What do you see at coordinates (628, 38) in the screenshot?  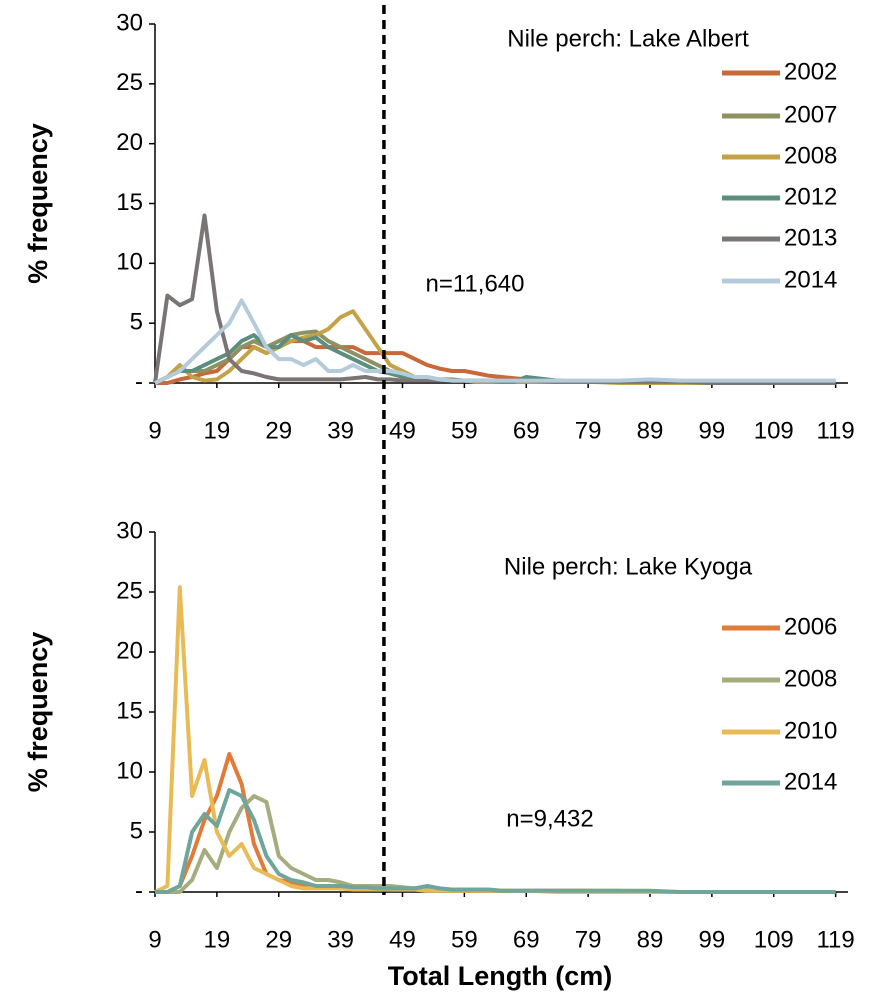 I see `chart-title: Nile perch: Lake Albert` at bounding box center [628, 38].